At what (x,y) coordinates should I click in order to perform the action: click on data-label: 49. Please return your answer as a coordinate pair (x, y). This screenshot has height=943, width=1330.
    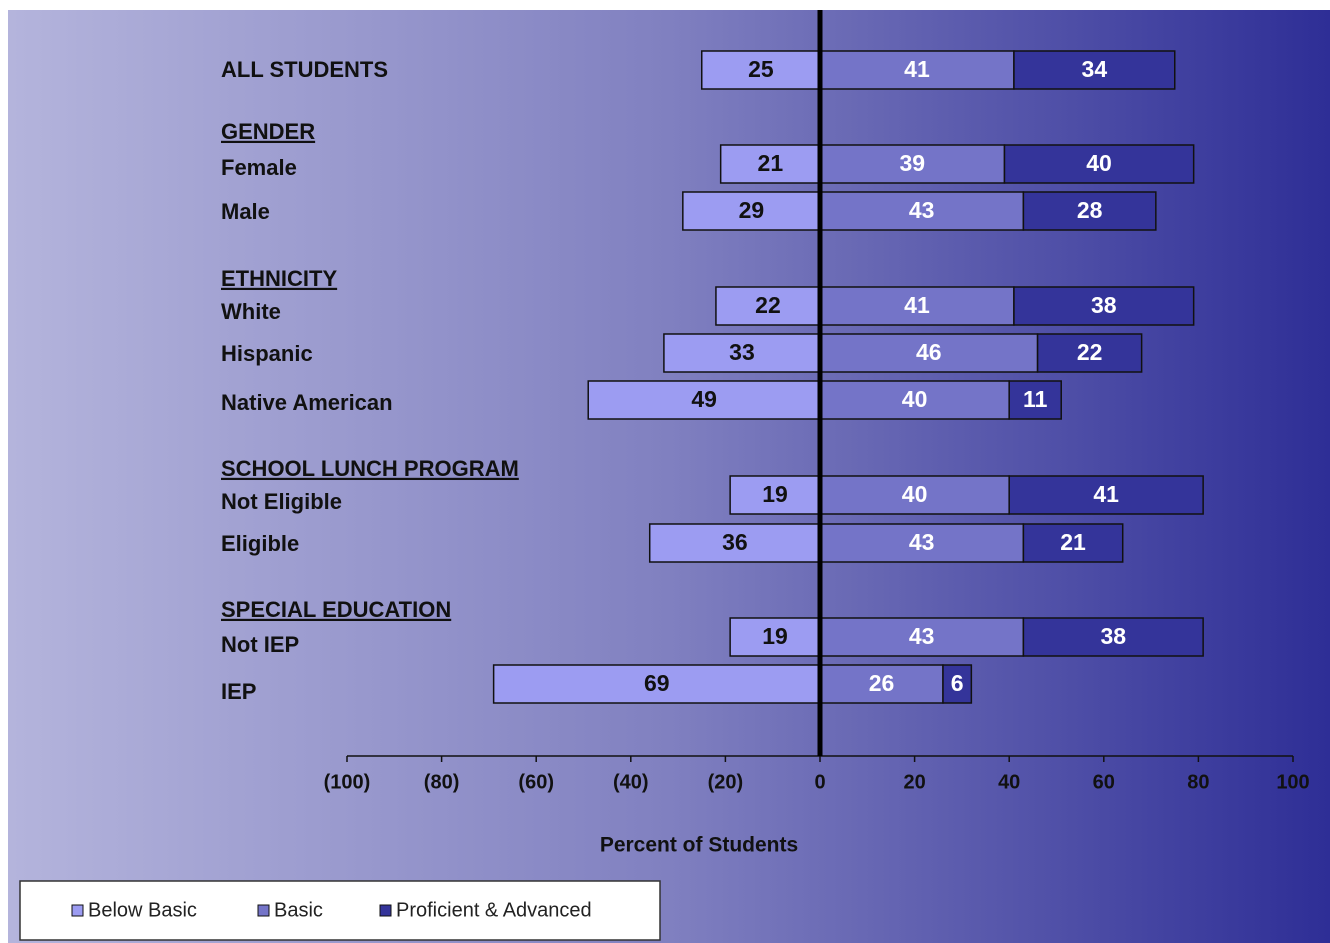
    Looking at the image, I should click on (704, 399).